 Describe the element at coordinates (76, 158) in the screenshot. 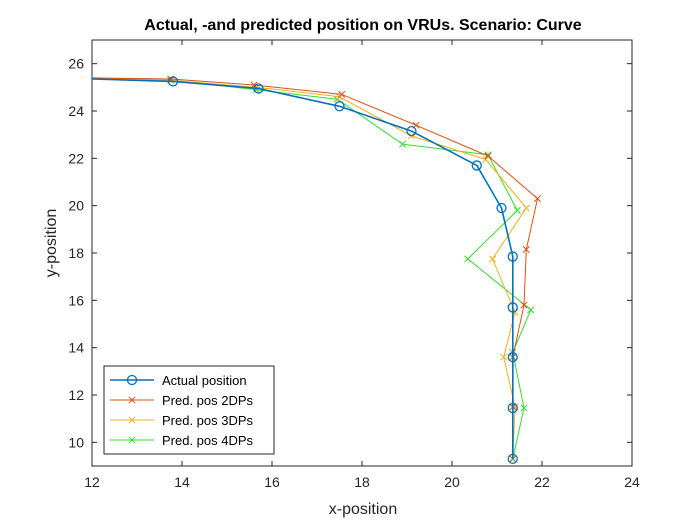

I see `y-tick-label: 22` at that location.